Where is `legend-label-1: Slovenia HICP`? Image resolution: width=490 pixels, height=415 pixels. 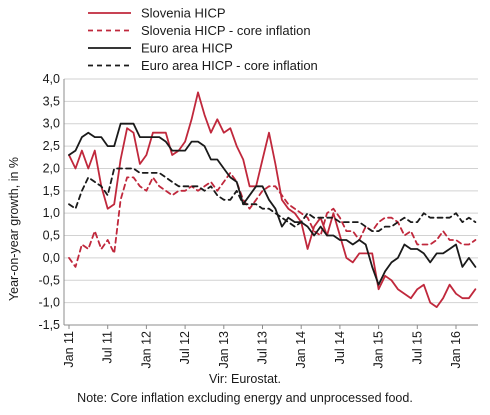 legend-label-1: Slovenia HICP is located at coordinates (183, 13).